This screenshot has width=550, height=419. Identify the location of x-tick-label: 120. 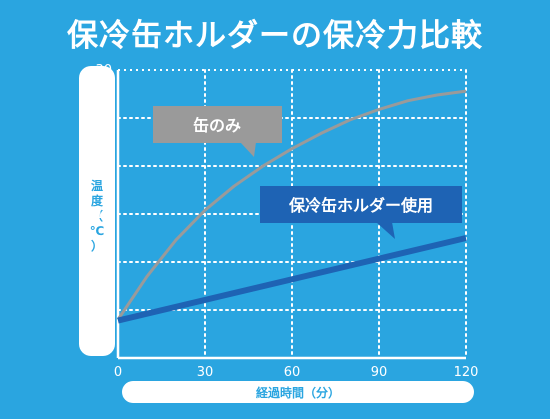
(466, 372).